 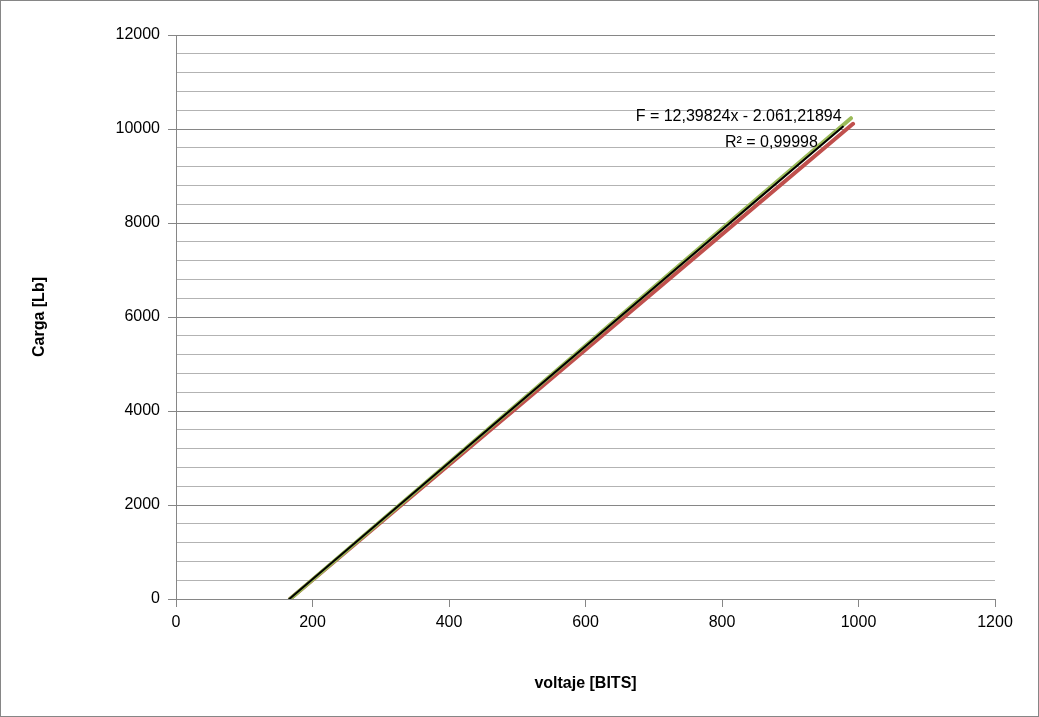 What do you see at coordinates (156, 598) in the screenshot?
I see `y-tick-label: 0` at bounding box center [156, 598].